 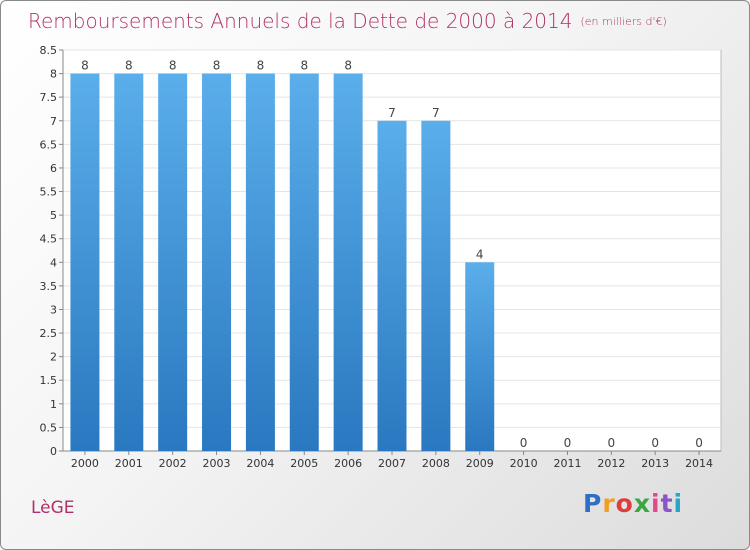 I want to click on x-tick-label: 2008, so click(x=436, y=463).